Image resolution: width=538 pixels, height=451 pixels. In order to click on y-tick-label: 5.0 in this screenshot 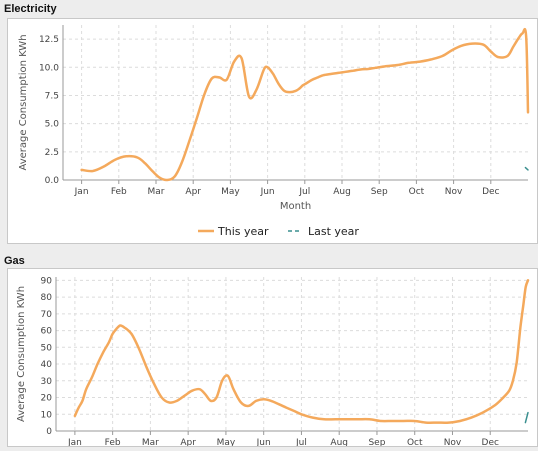, I will do `click(52, 125)`.